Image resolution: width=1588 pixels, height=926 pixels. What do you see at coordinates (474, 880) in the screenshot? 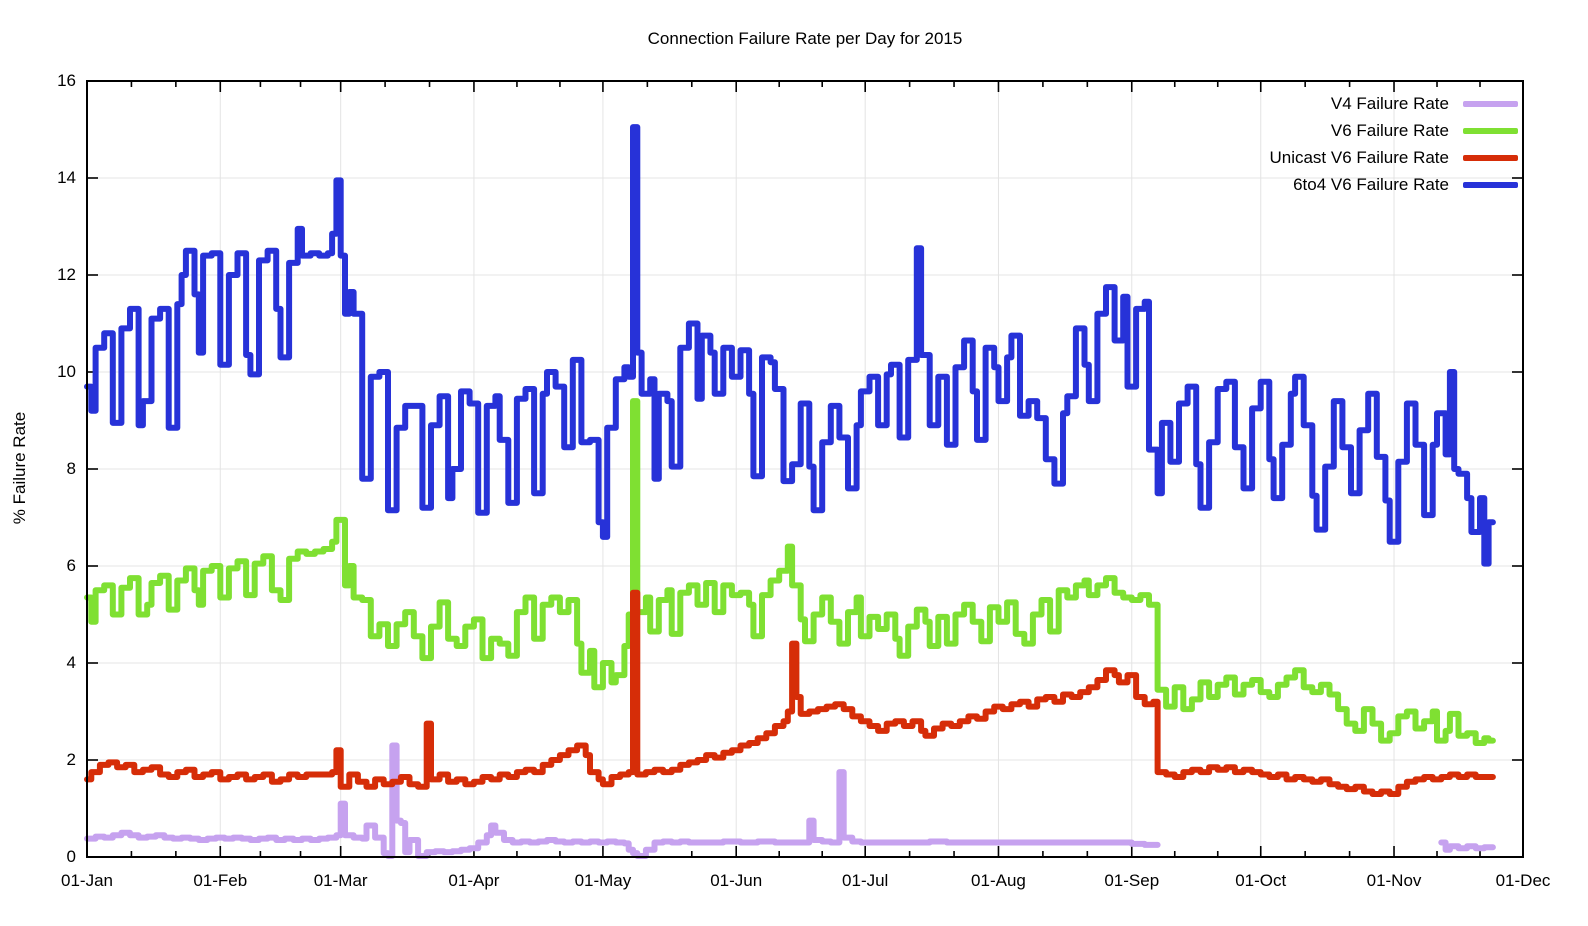
I see `x-tick-label: 01-Apr` at bounding box center [474, 880].